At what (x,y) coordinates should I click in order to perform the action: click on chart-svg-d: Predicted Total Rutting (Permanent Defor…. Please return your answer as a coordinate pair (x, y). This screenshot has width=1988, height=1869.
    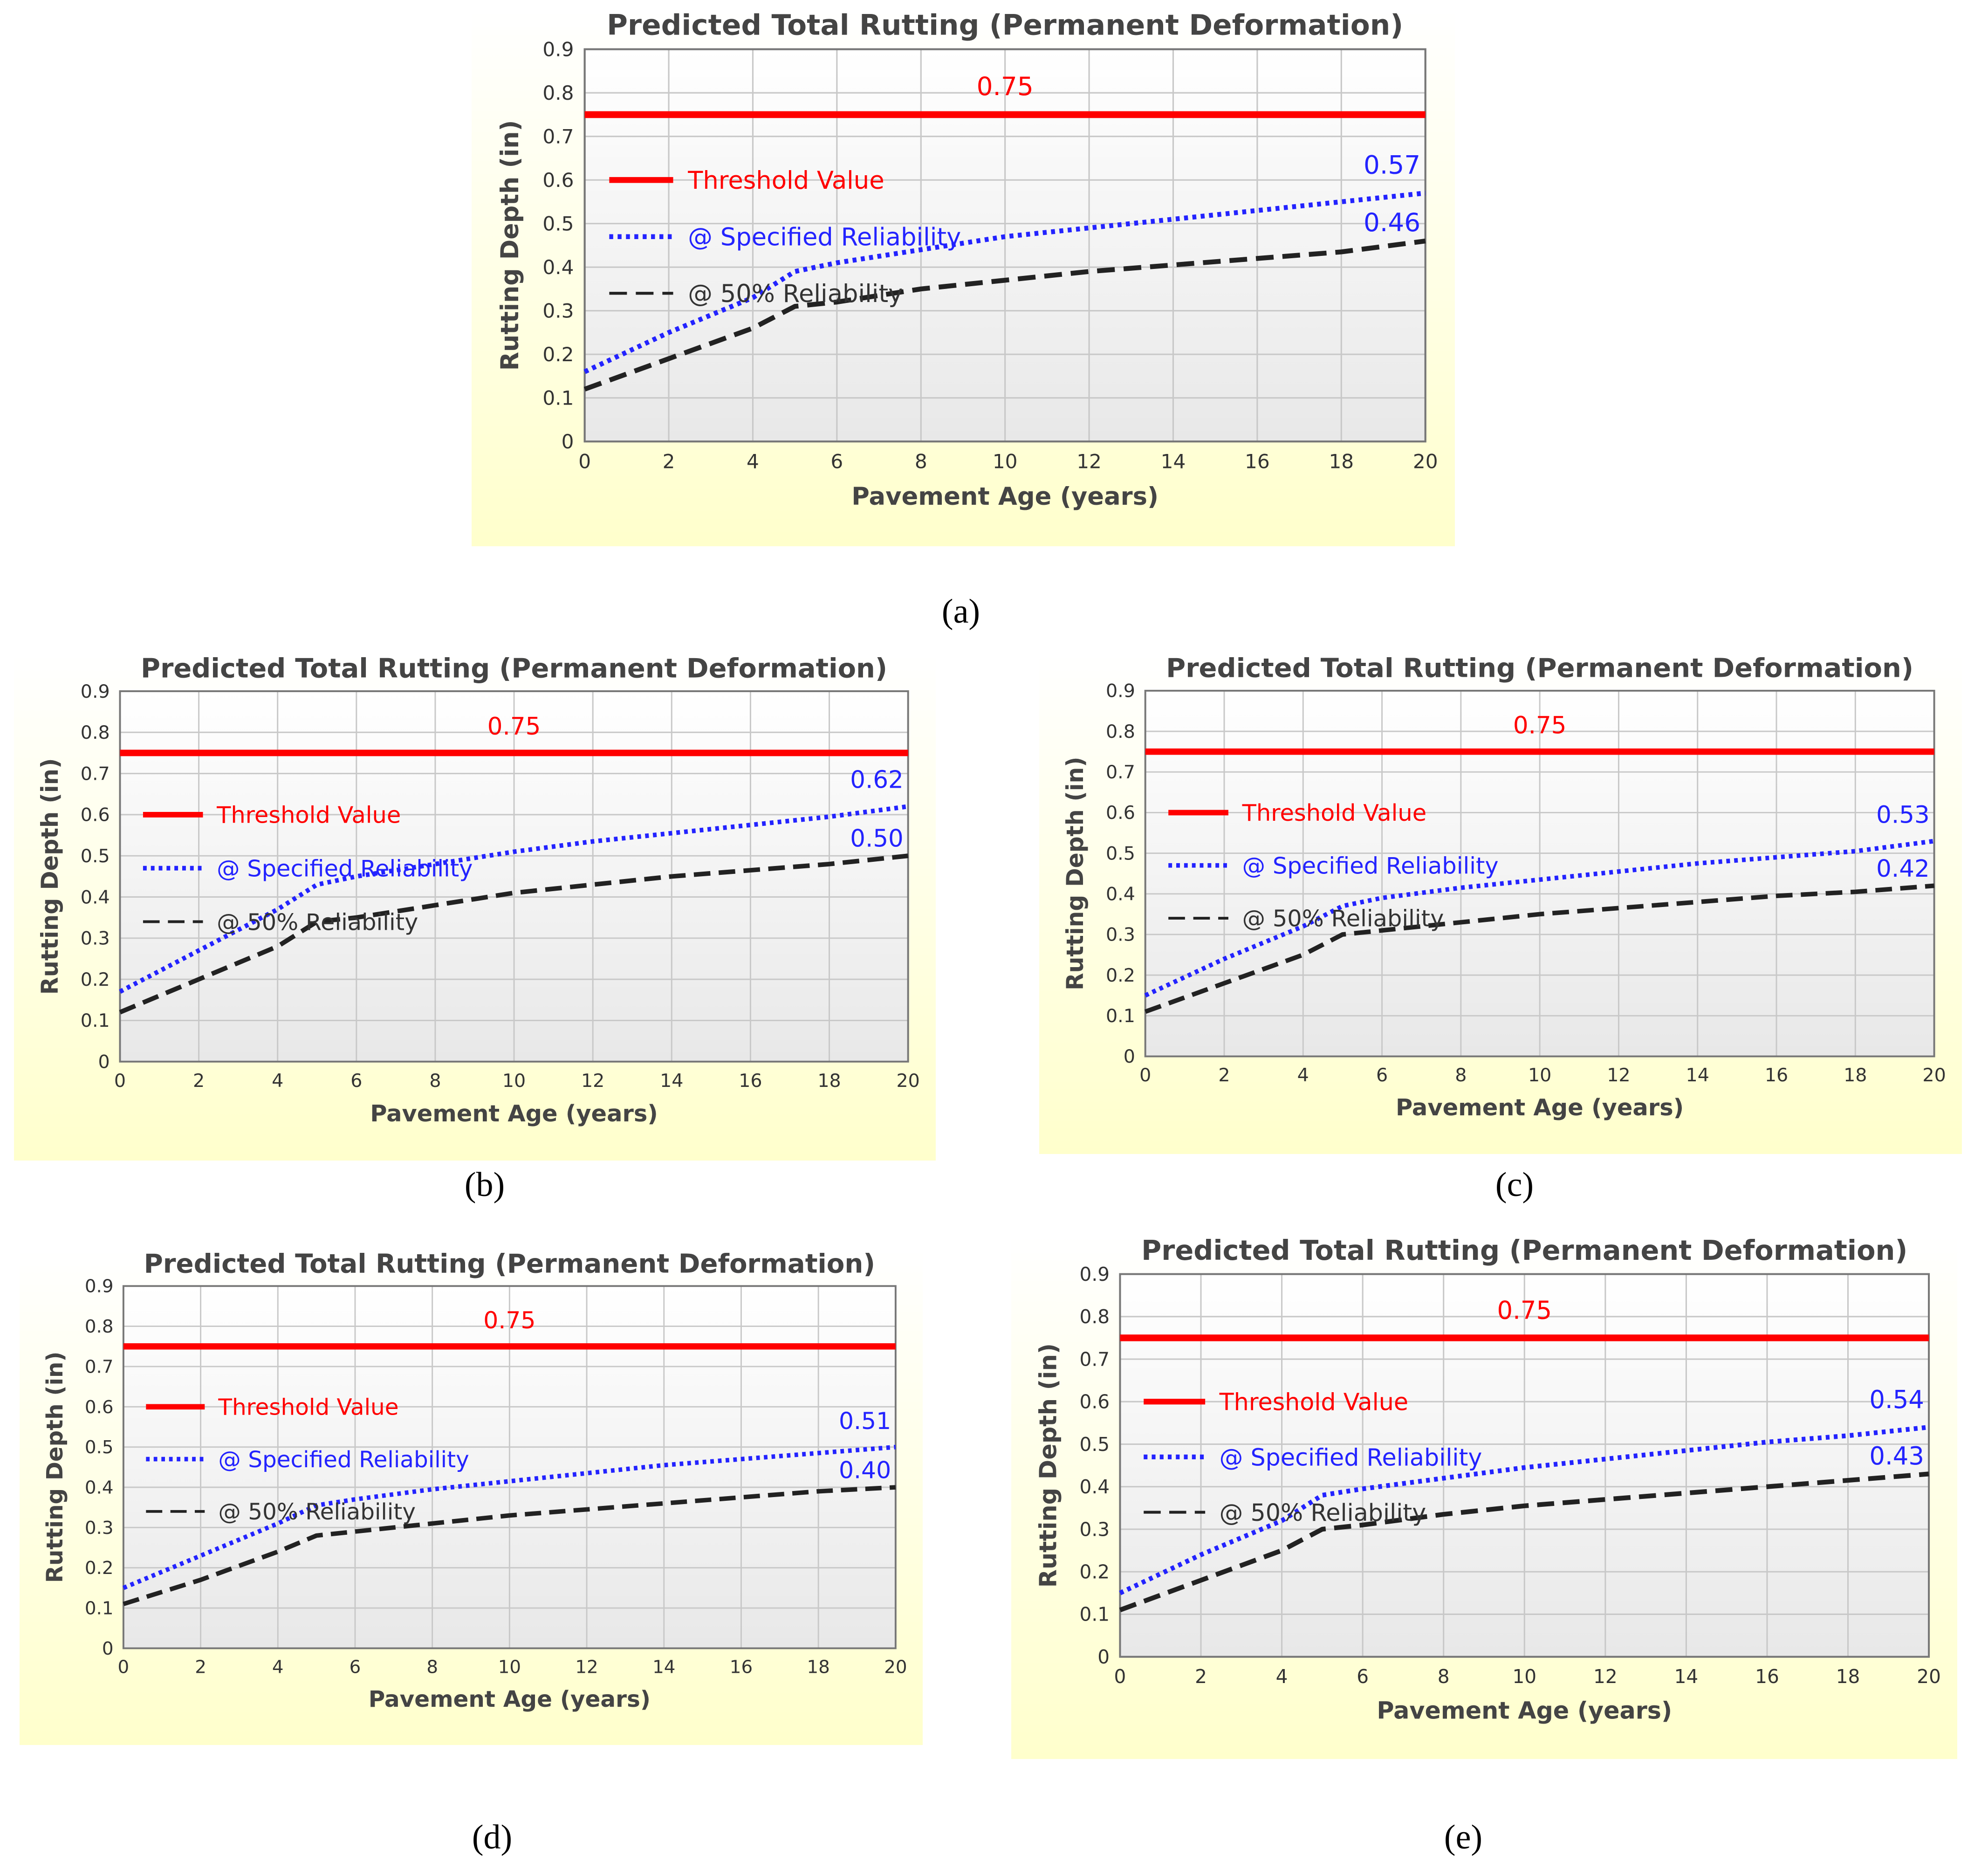
    Looking at the image, I should click on (471, 1497).